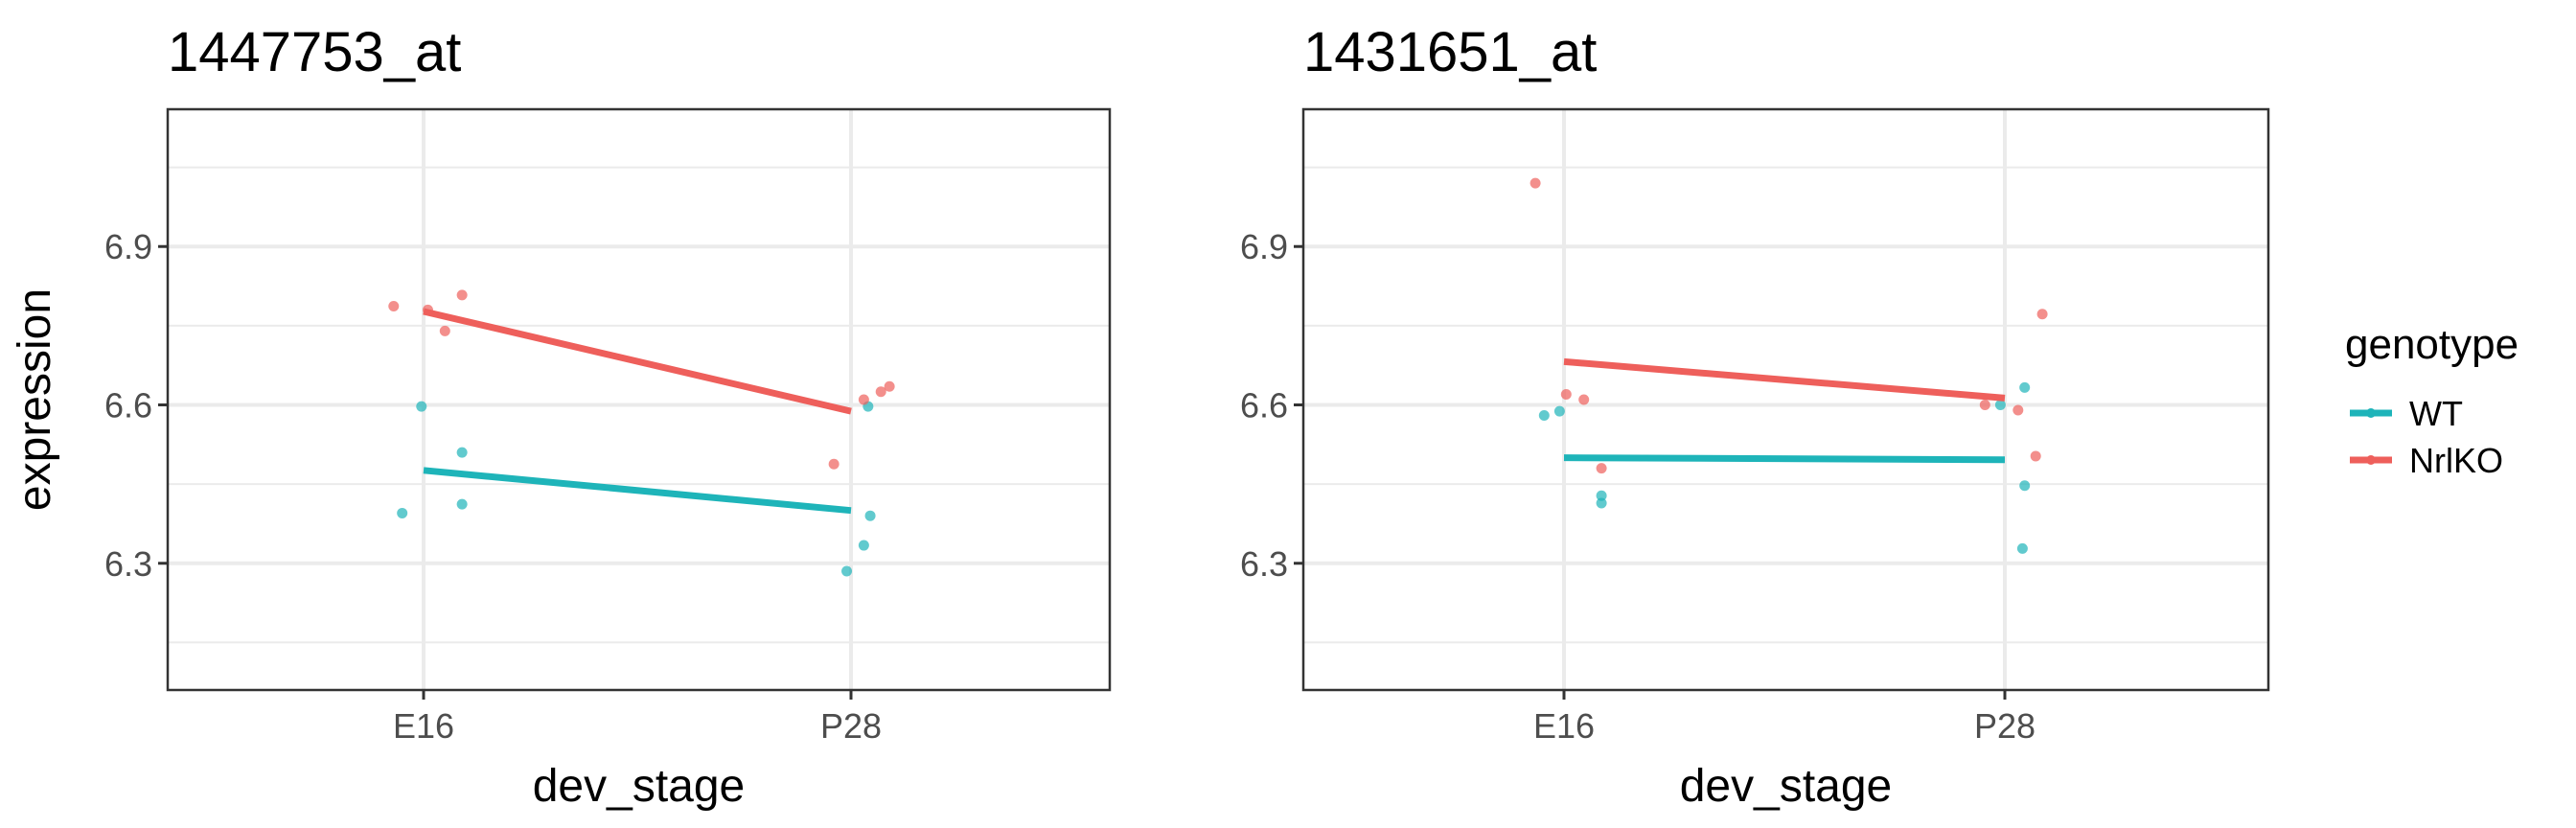 The height and width of the screenshot is (828, 2576). I want to click on panel-title: 1447753_at, so click(314, 52).